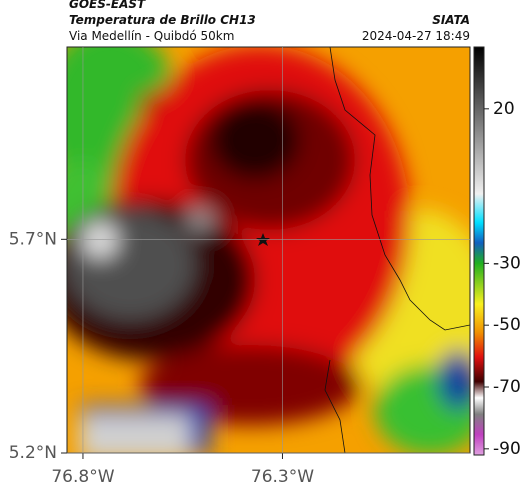 Image resolution: width=526 pixels, height=491 pixels. Describe the element at coordinates (507, 325) in the screenshot. I see `colorbar-tick-label: -50` at that location.